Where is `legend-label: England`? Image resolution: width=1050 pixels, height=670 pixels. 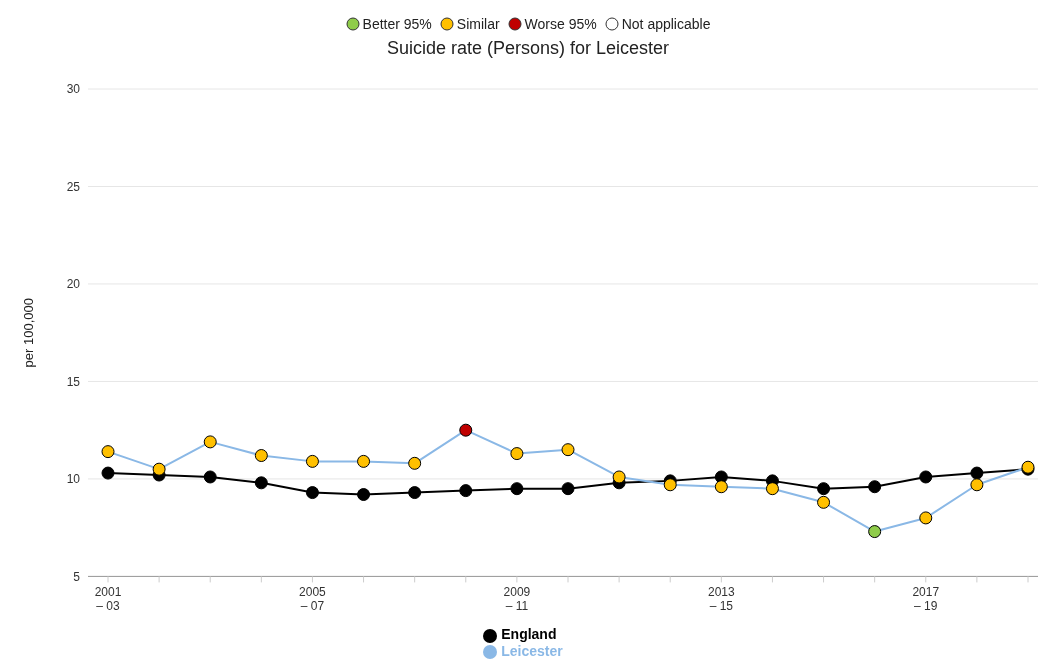 legend-label: England is located at coordinates (529, 634).